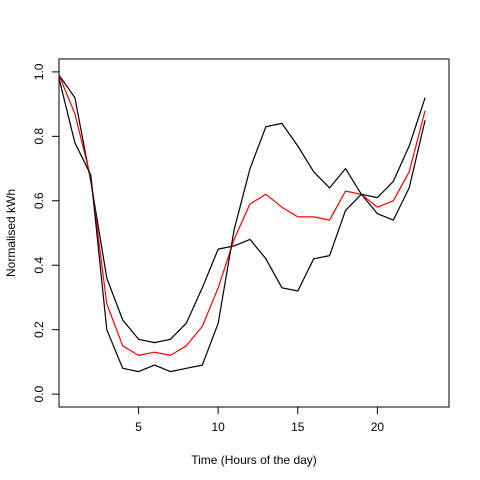  Describe the element at coordinates (138, 427) in the screenshot. I see `x-tick-label: 5` at that location.